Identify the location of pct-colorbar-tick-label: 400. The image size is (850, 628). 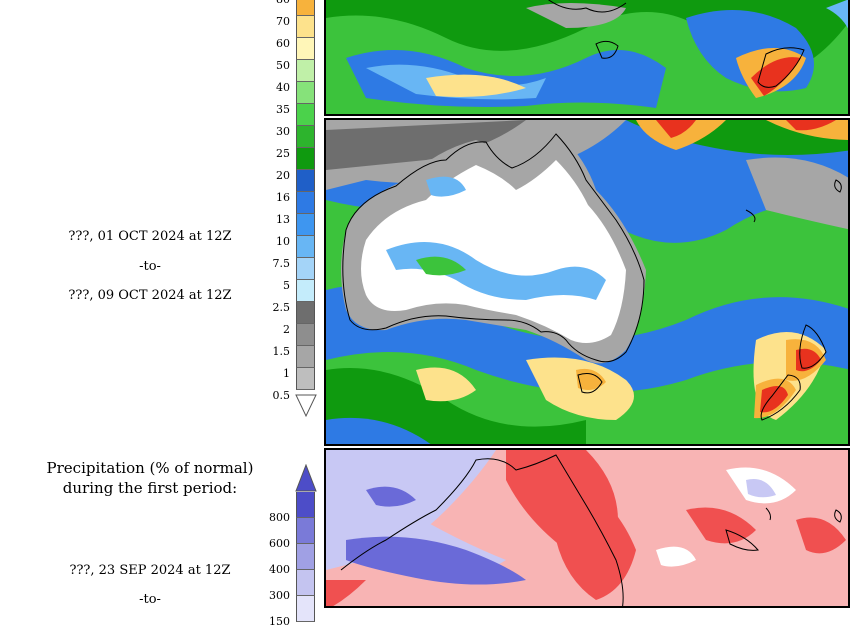
(279, 569).